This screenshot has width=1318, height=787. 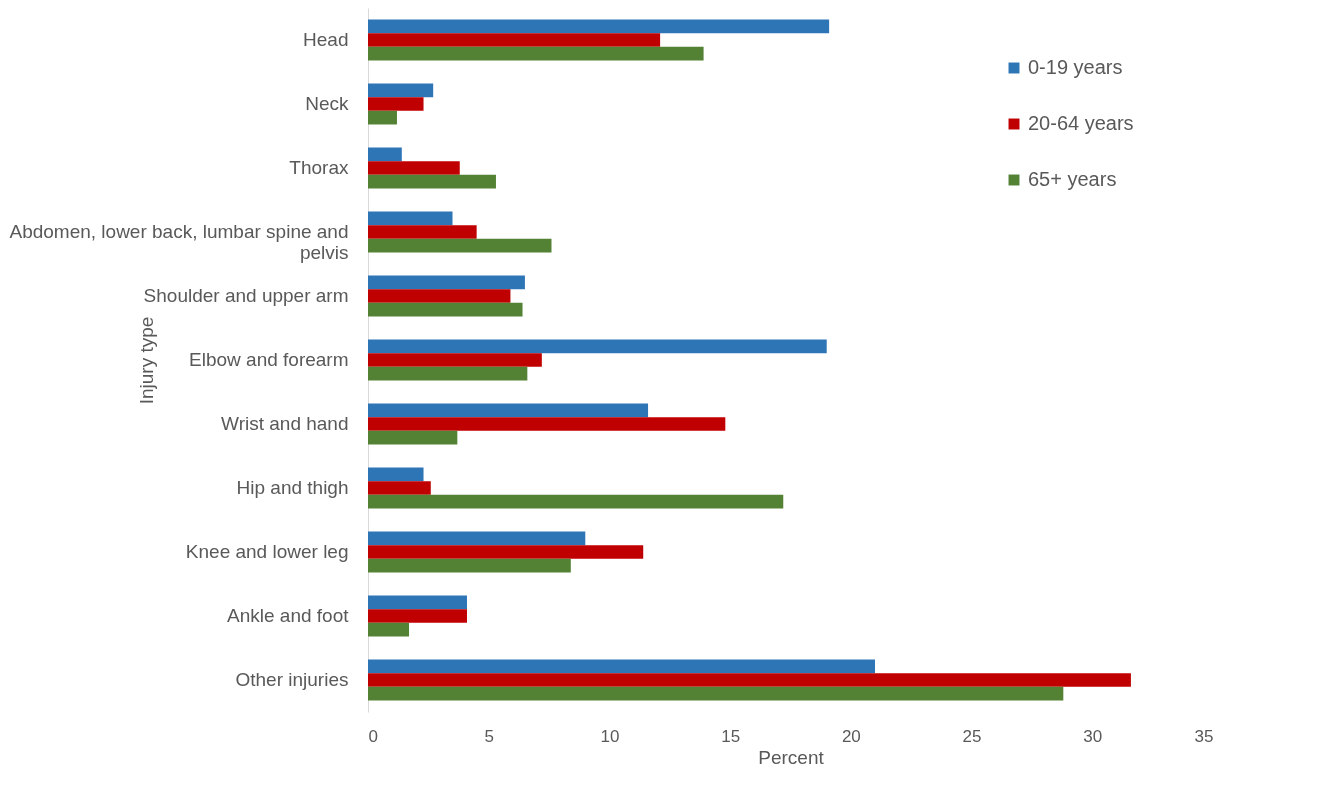 I want to click on legend-label: 0-19 years, so click(x=1075, y=67).